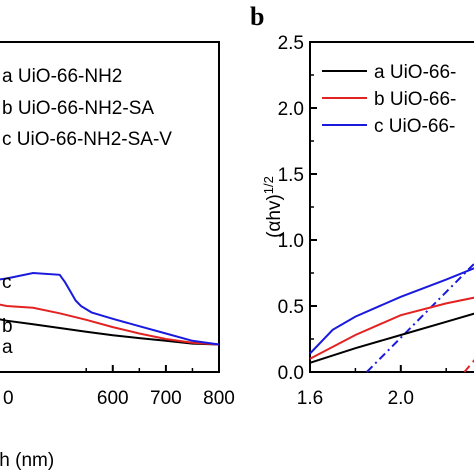 Image resolution: width=474 pixels, height=474 pixels. Describe the element at coordinates (62, 76) in the screenshot. I see `legend-entry-a: a UiO-66-NH2` at that location.